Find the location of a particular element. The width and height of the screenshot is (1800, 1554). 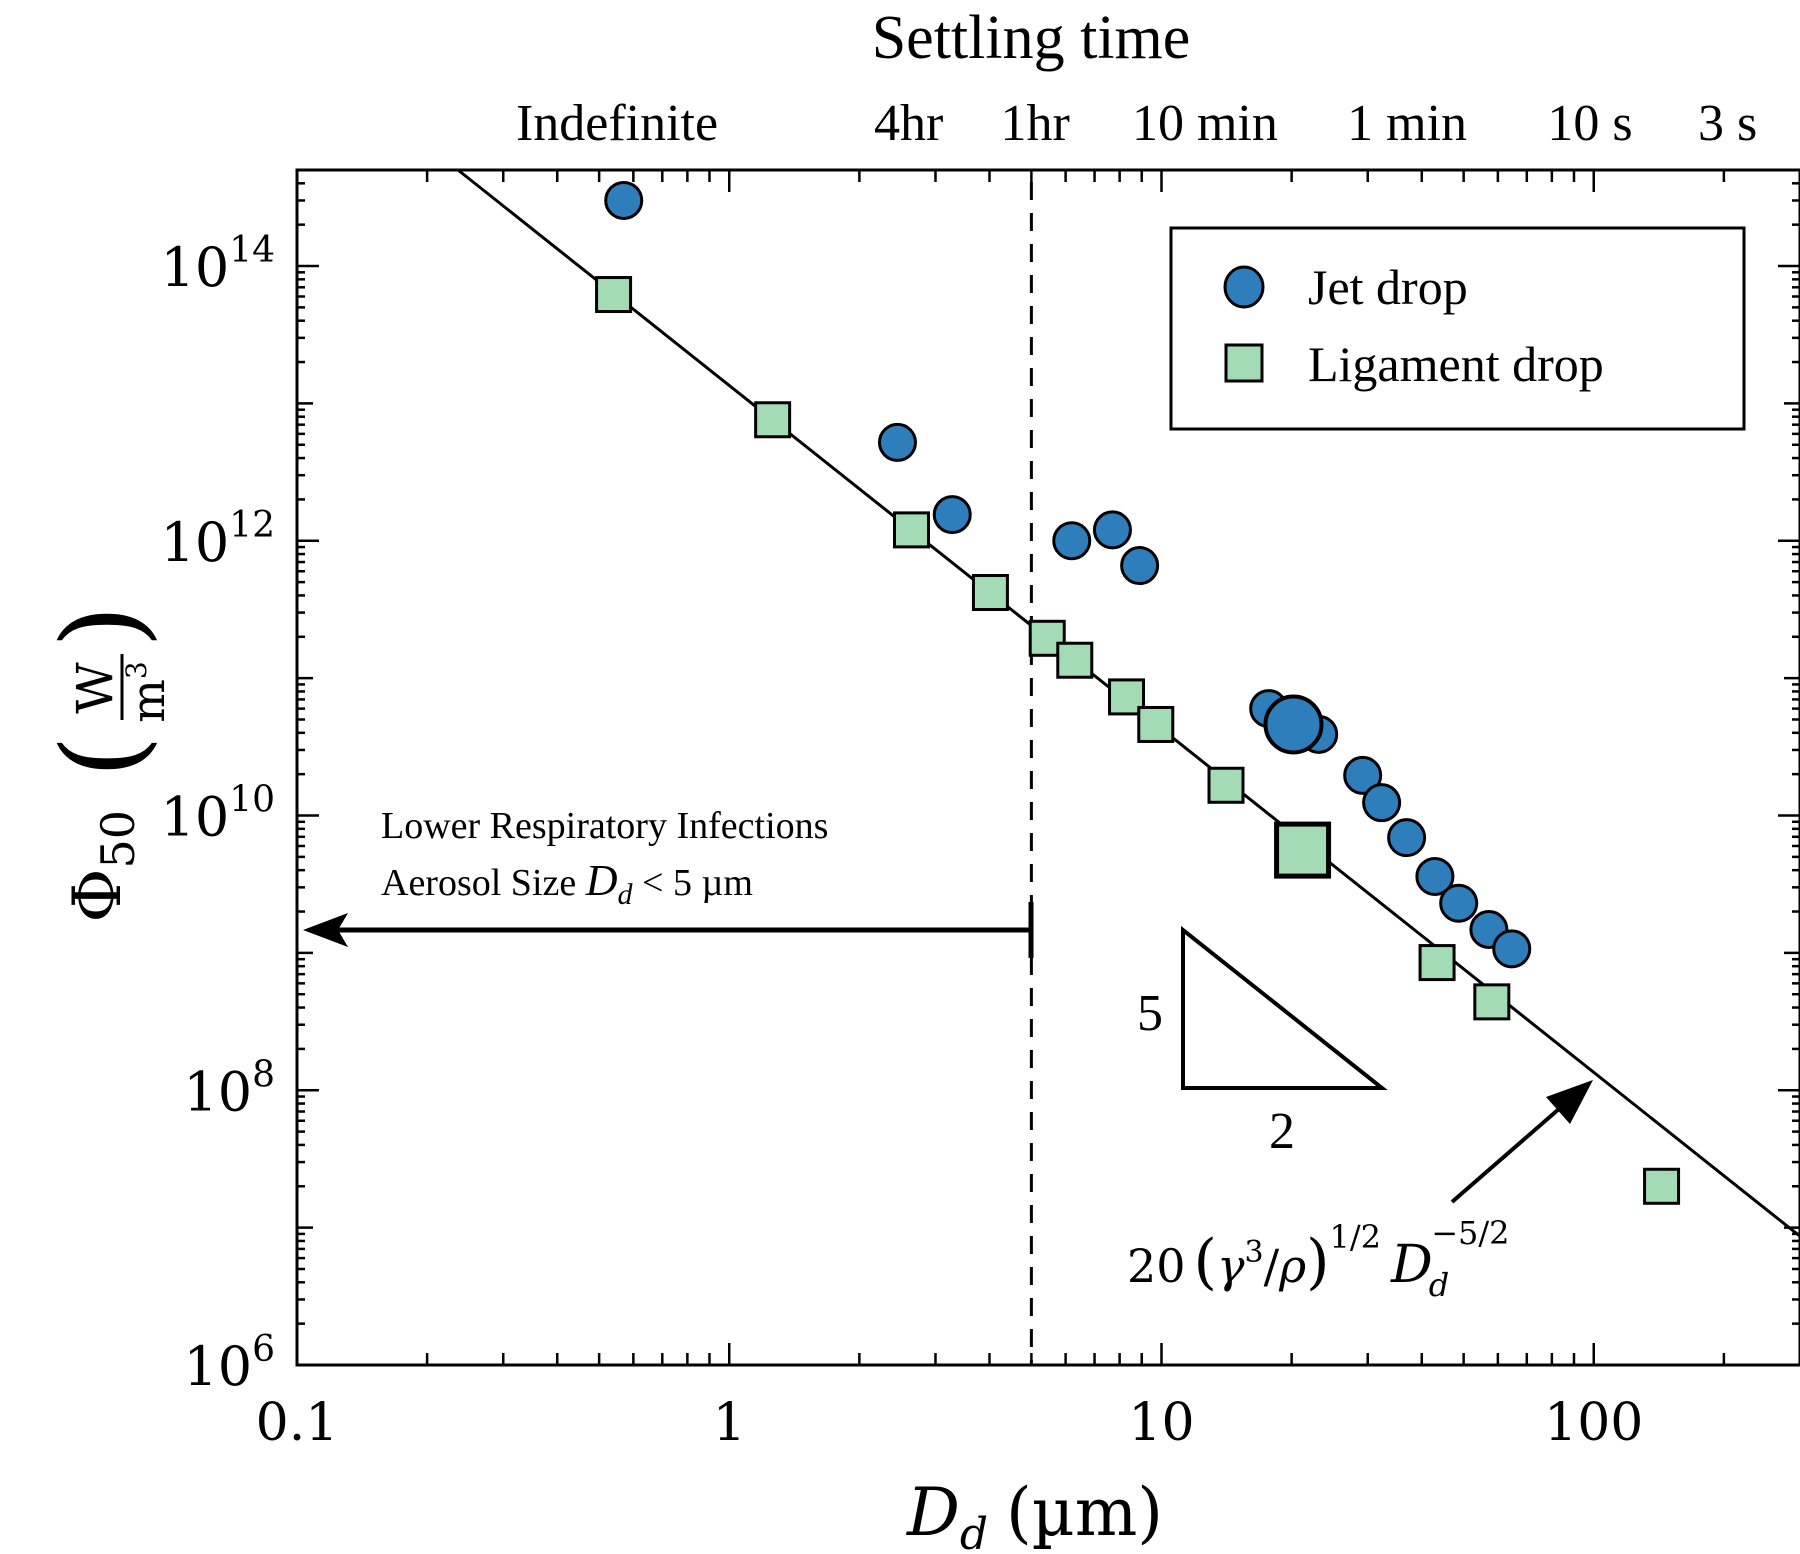

x-label-unit: (µm) is located at coordinates (1084, 1512).